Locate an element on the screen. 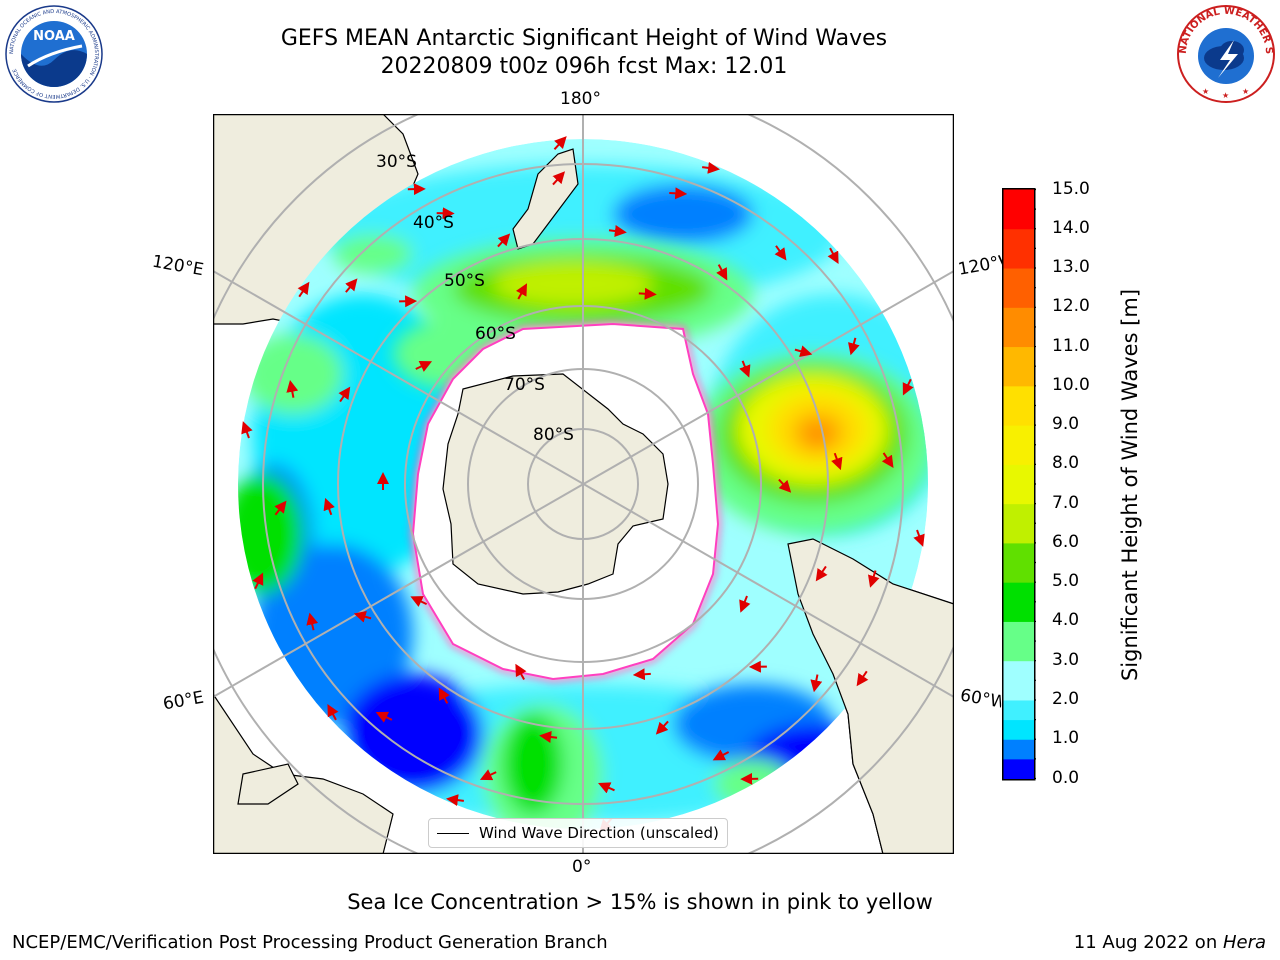 The image size is (1280, 960). legend-label: Wind Wave Direction (unscaled) is located at coordinates (599, 833).